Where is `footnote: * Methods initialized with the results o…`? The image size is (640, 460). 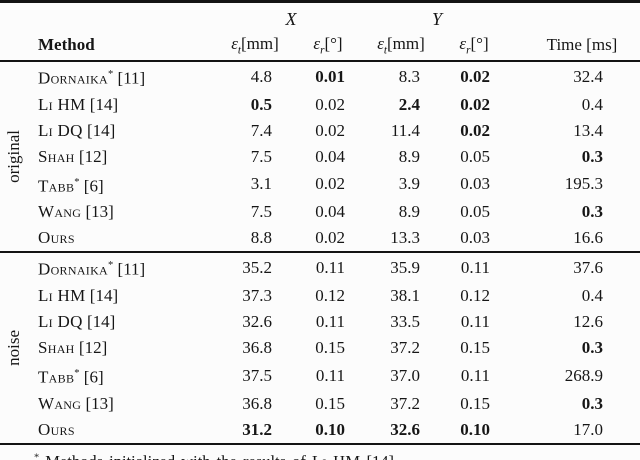
footnote: * Methods initialized with the results o… is located at coordinates (320, 456).